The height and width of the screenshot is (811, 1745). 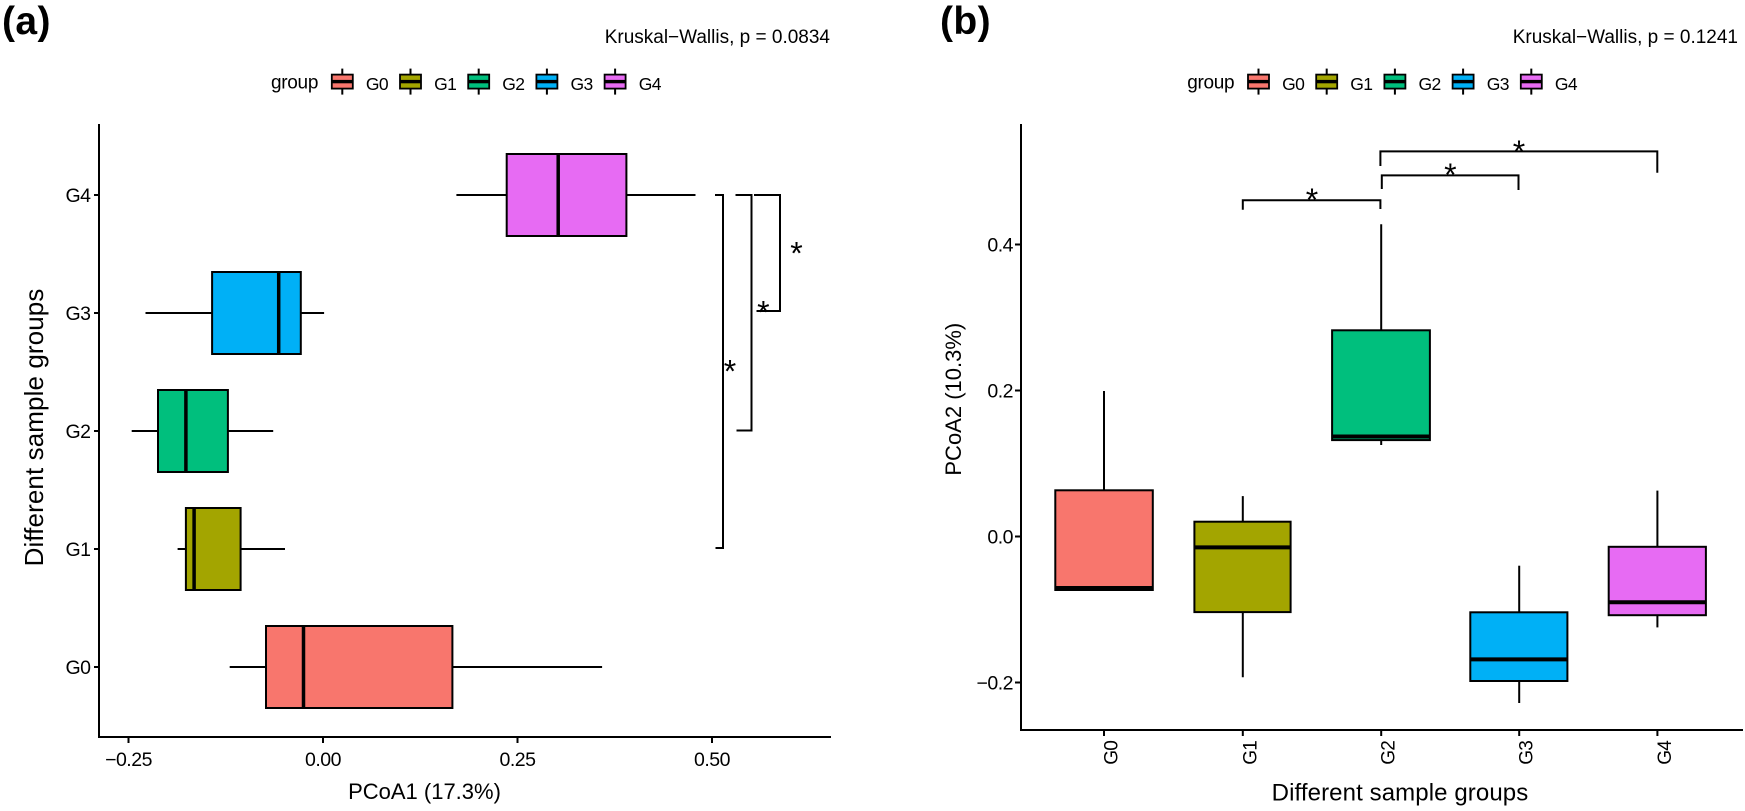 What do you see at coordinates (1625, 37) in the screenshot?
I see `svg-text: Kruskal−Wallis, p = 0.1241` at bounding box center [1625, 37].